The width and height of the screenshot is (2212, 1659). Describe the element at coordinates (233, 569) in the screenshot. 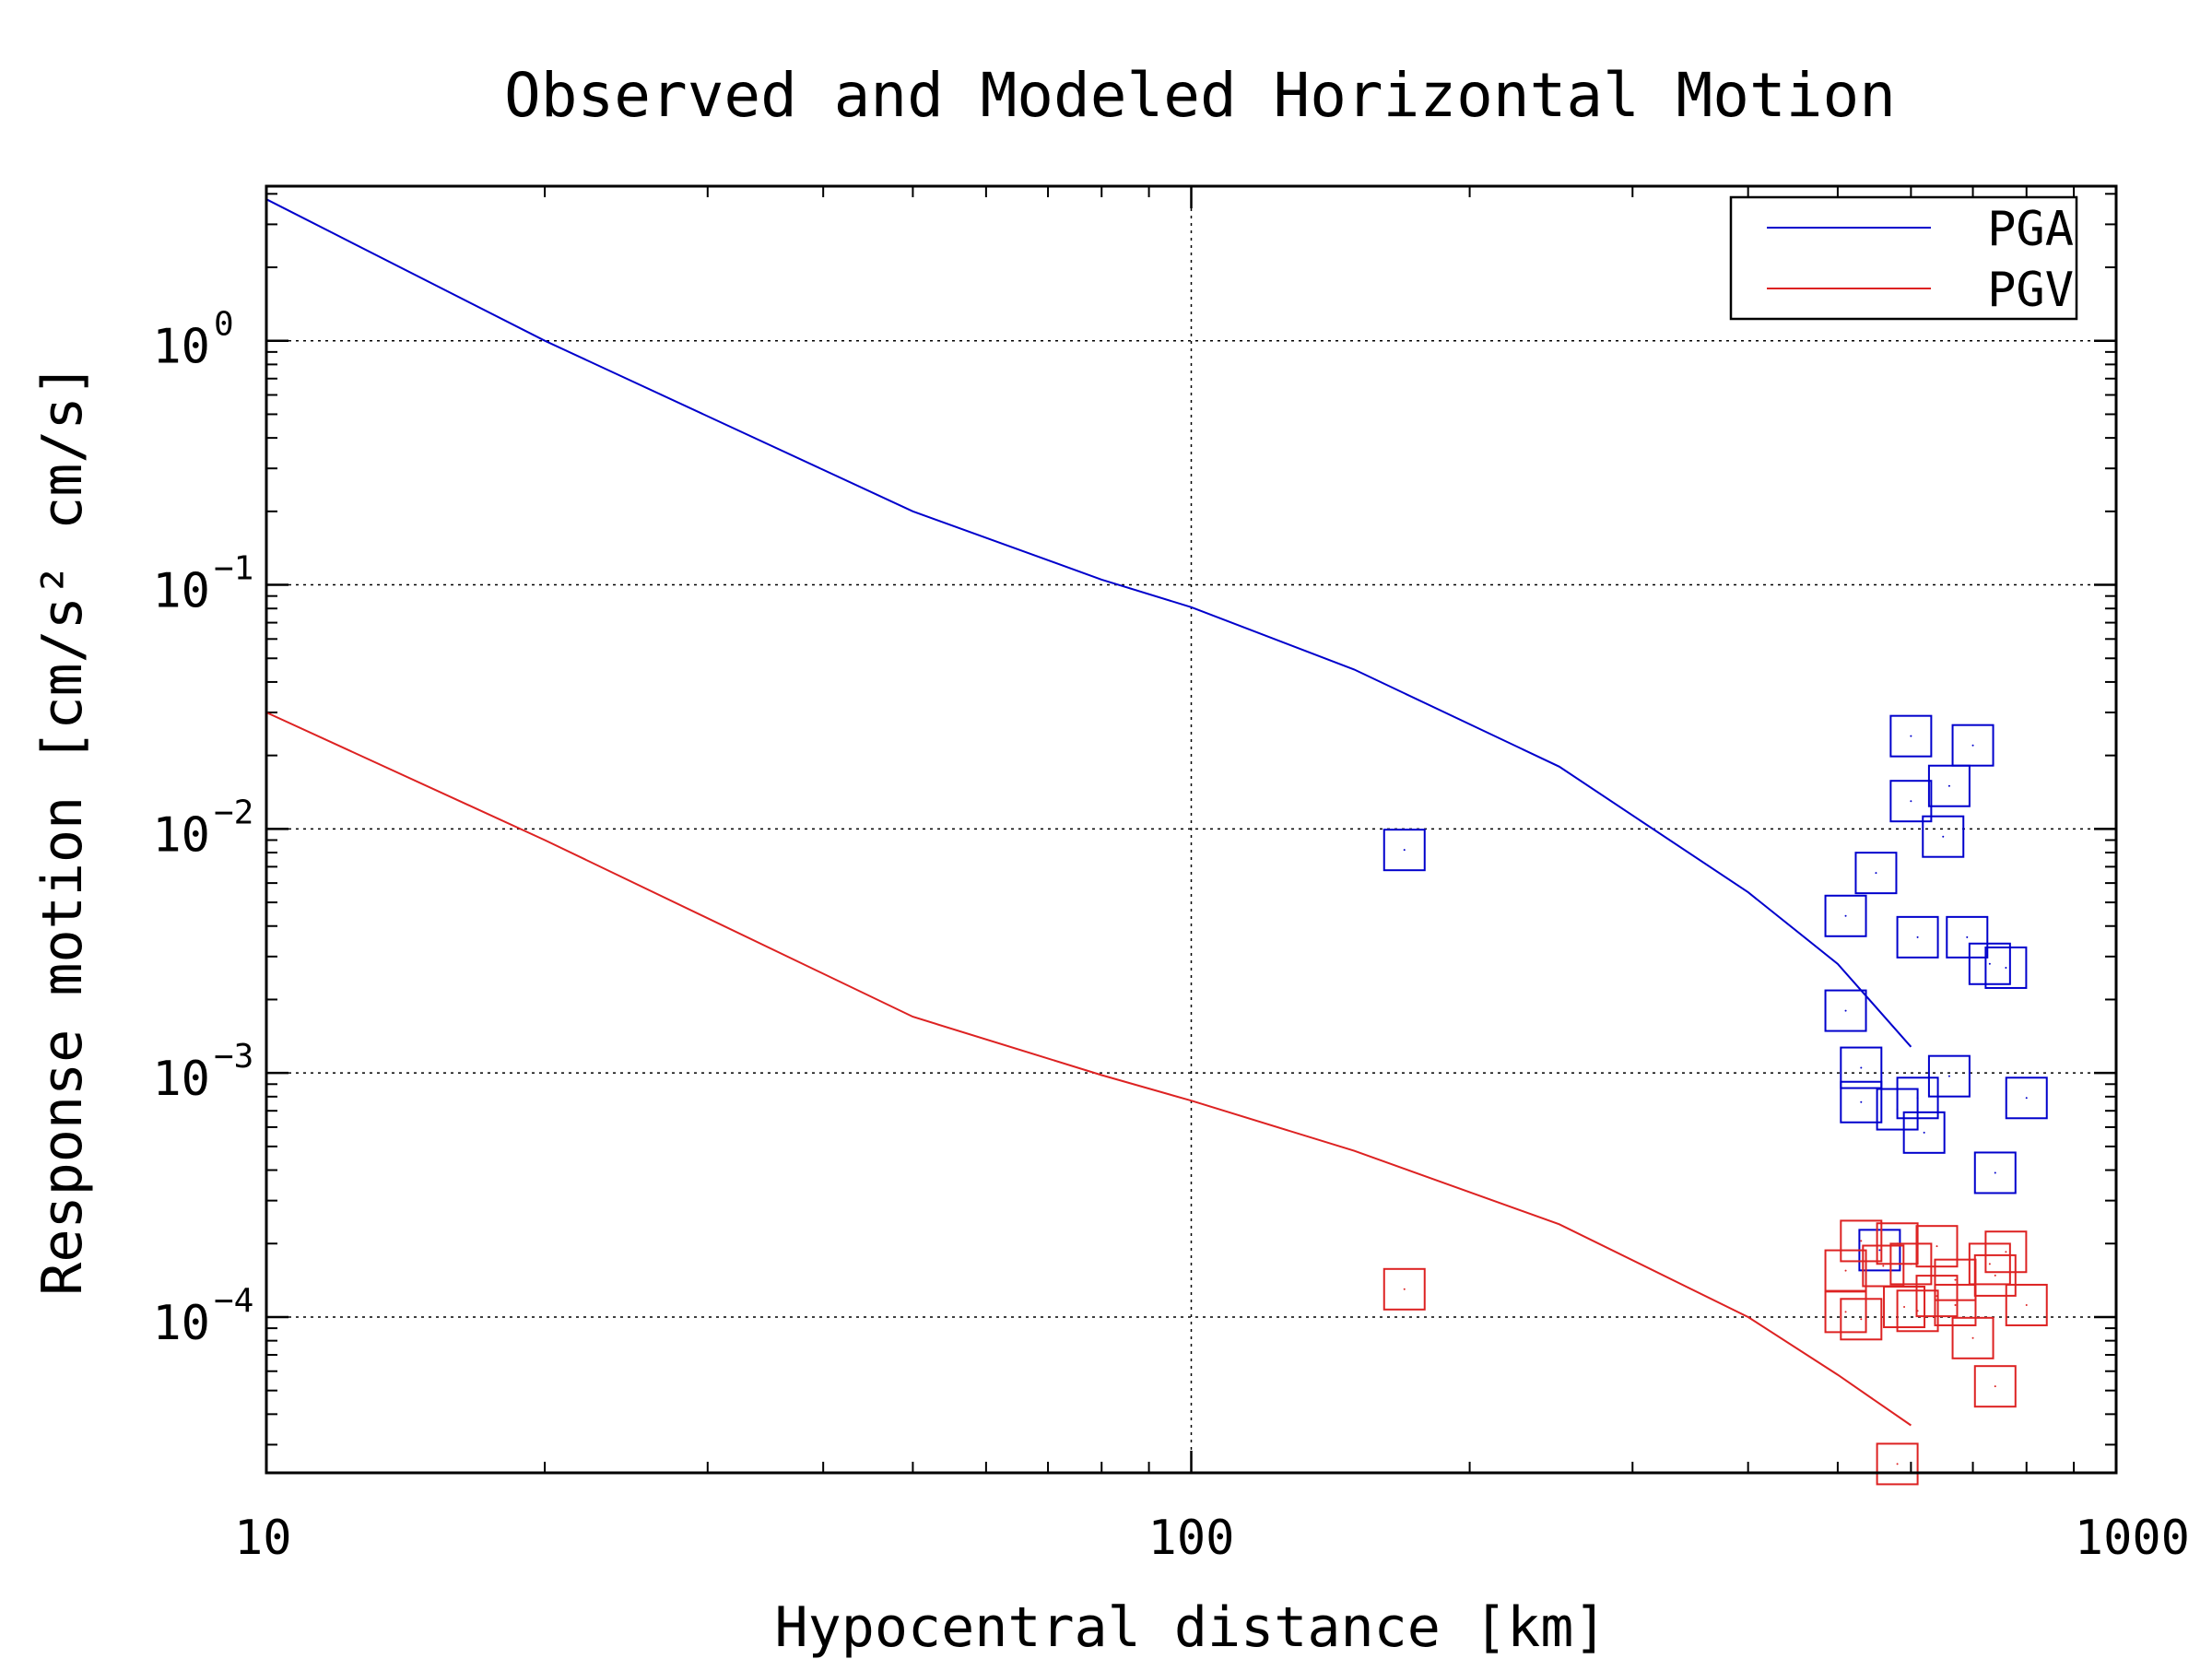

I see `y-tick-exponent: −1` at that location.